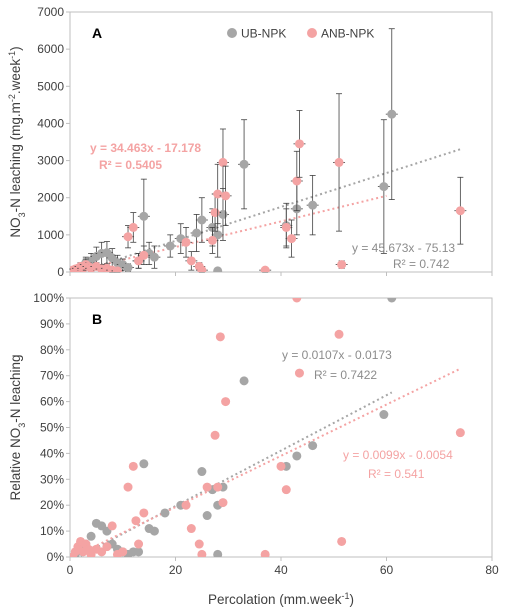 This screenshot has width=505, height=613. Describe the element at coordinates (345, 375) in the screenshot. I see `trendline-r2: R² = 0.7422` at that location.